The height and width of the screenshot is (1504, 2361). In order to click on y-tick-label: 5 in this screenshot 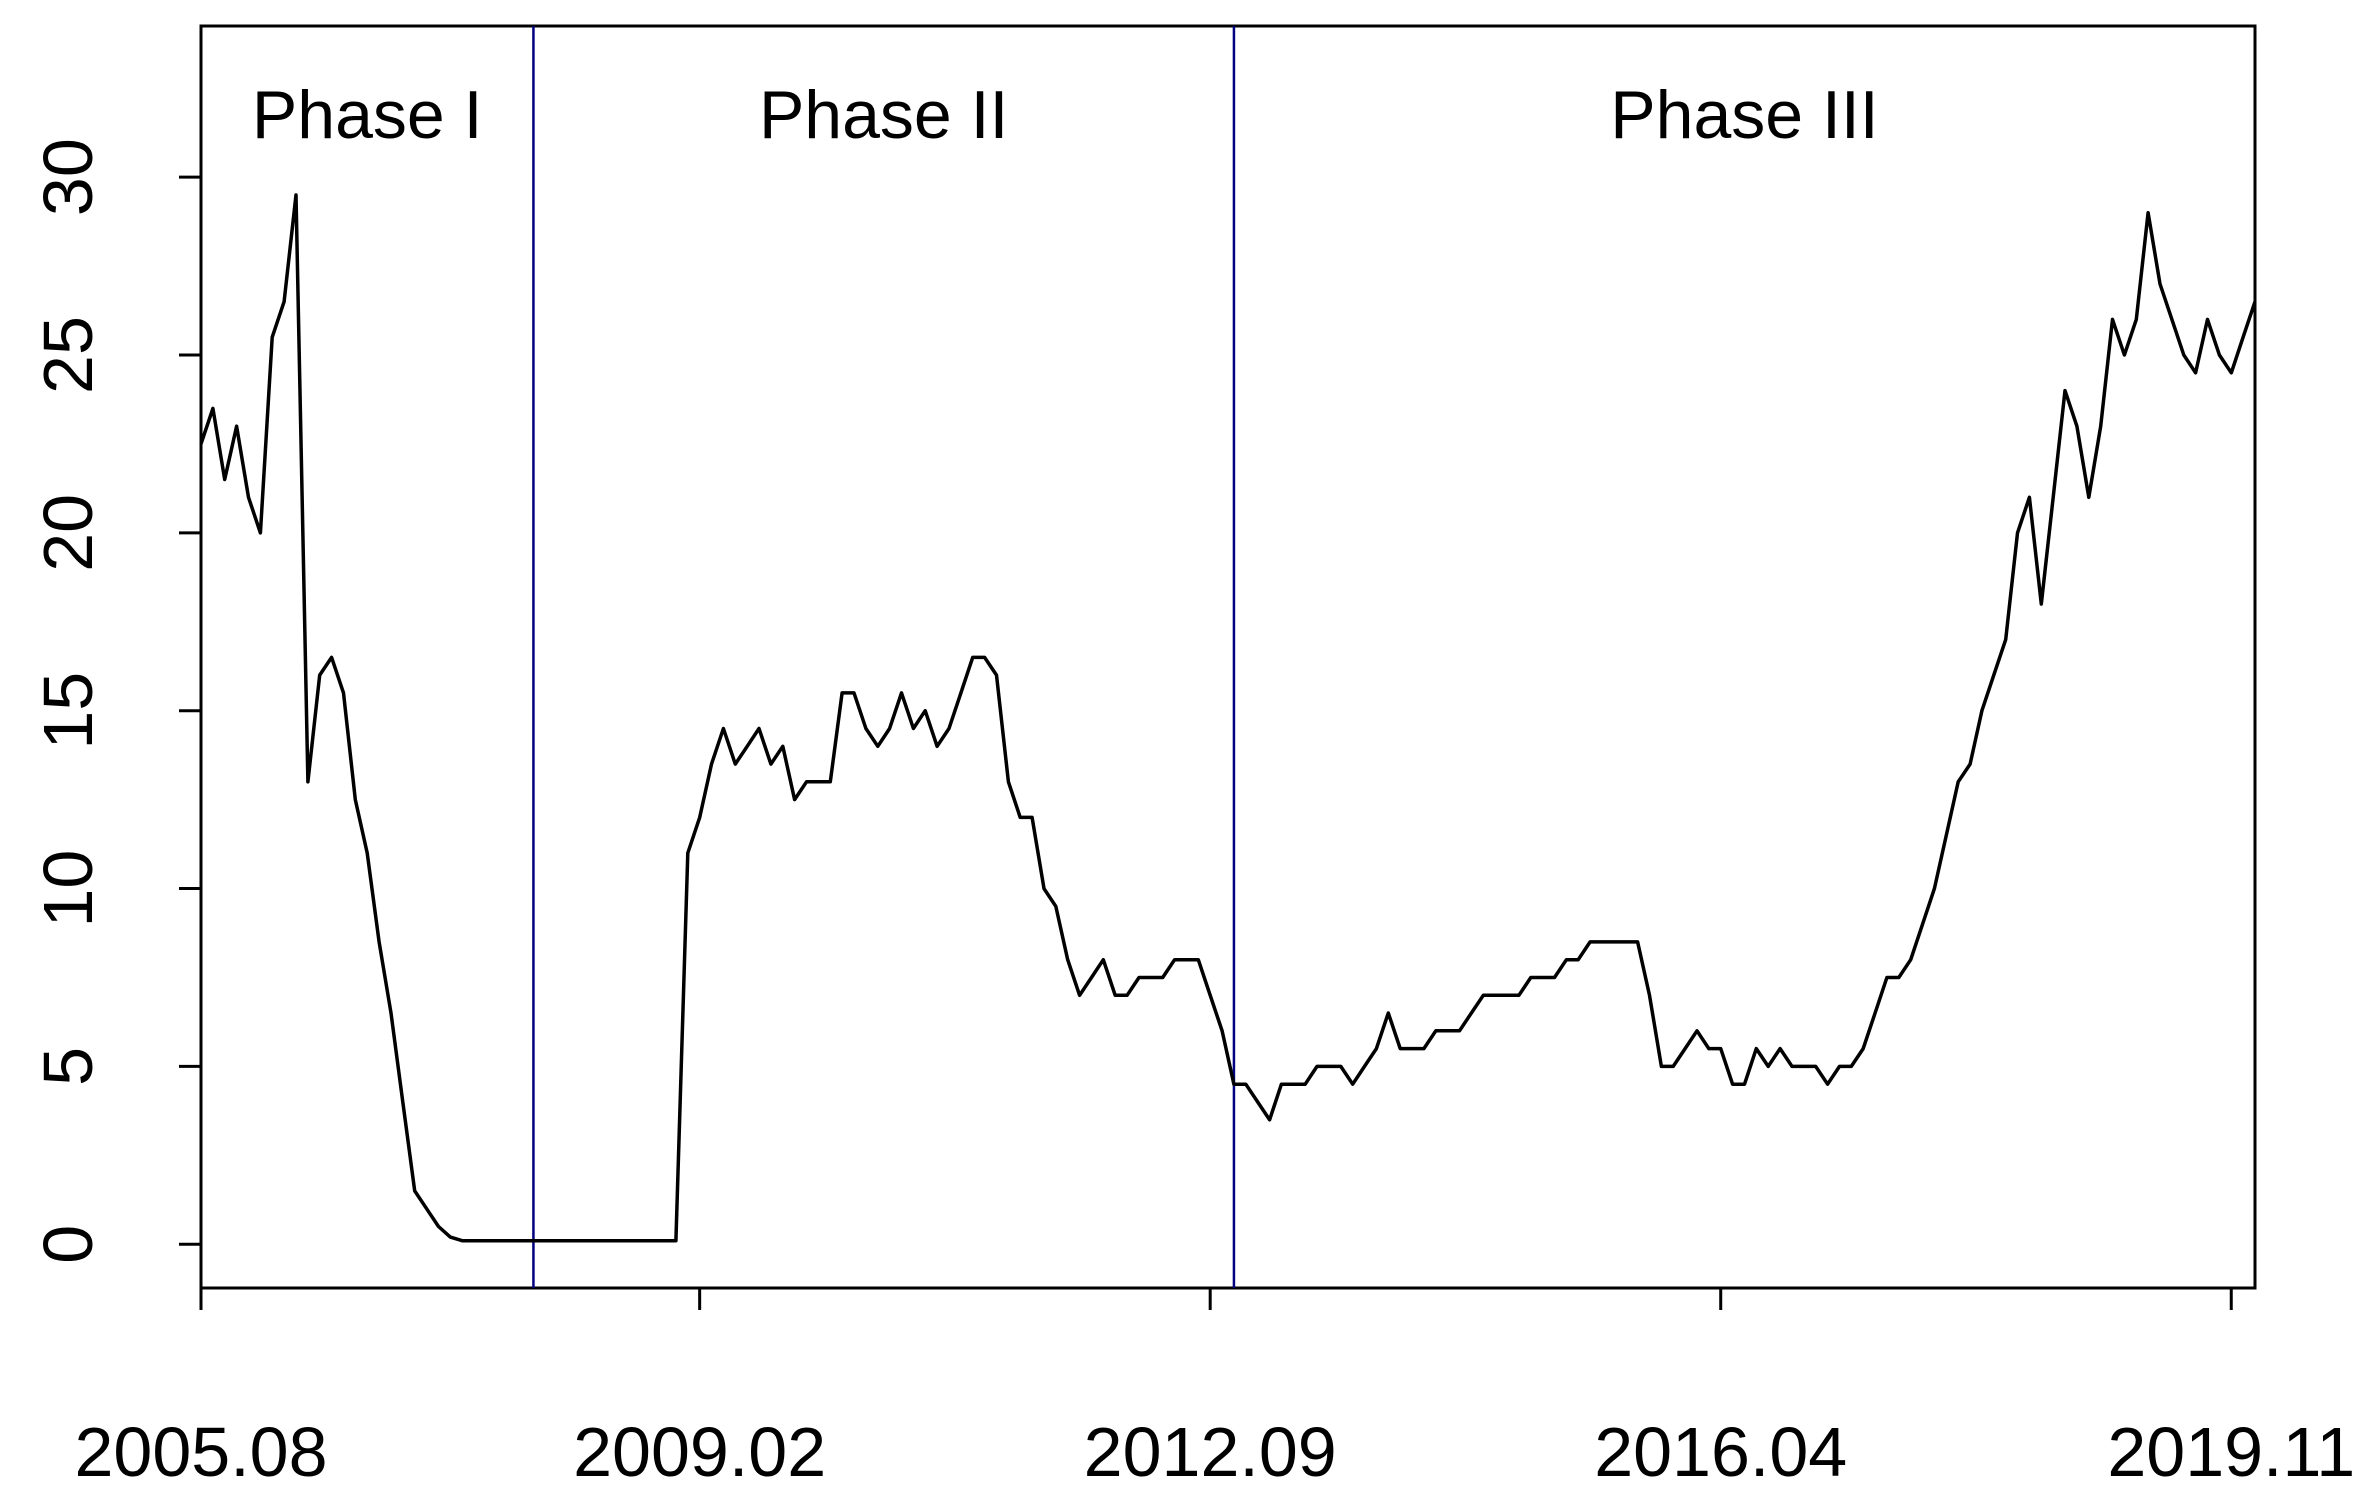, I will do `click(68, 1066)`.